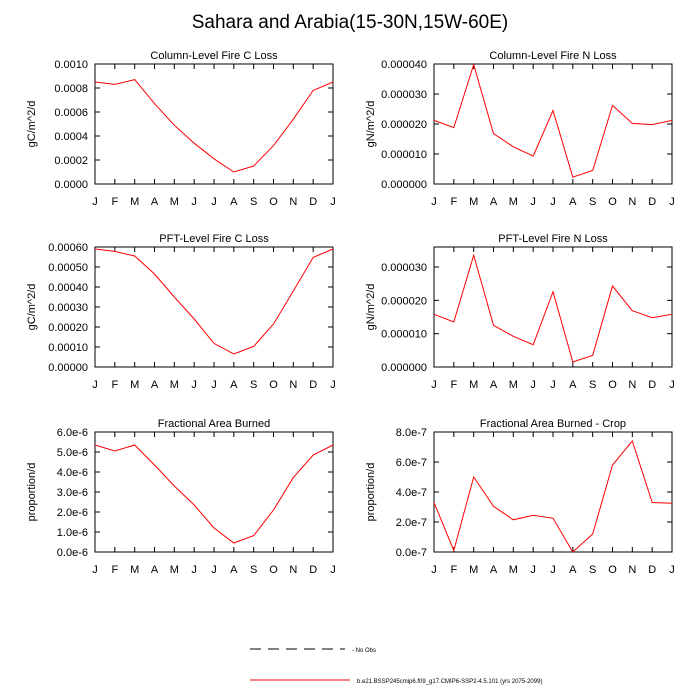 The width and height of the screenshot is (700, 700). Describe the element at coordinates (411, 493) in the screenshot. I see `y-tick-label: 4.0e-7` at that location.